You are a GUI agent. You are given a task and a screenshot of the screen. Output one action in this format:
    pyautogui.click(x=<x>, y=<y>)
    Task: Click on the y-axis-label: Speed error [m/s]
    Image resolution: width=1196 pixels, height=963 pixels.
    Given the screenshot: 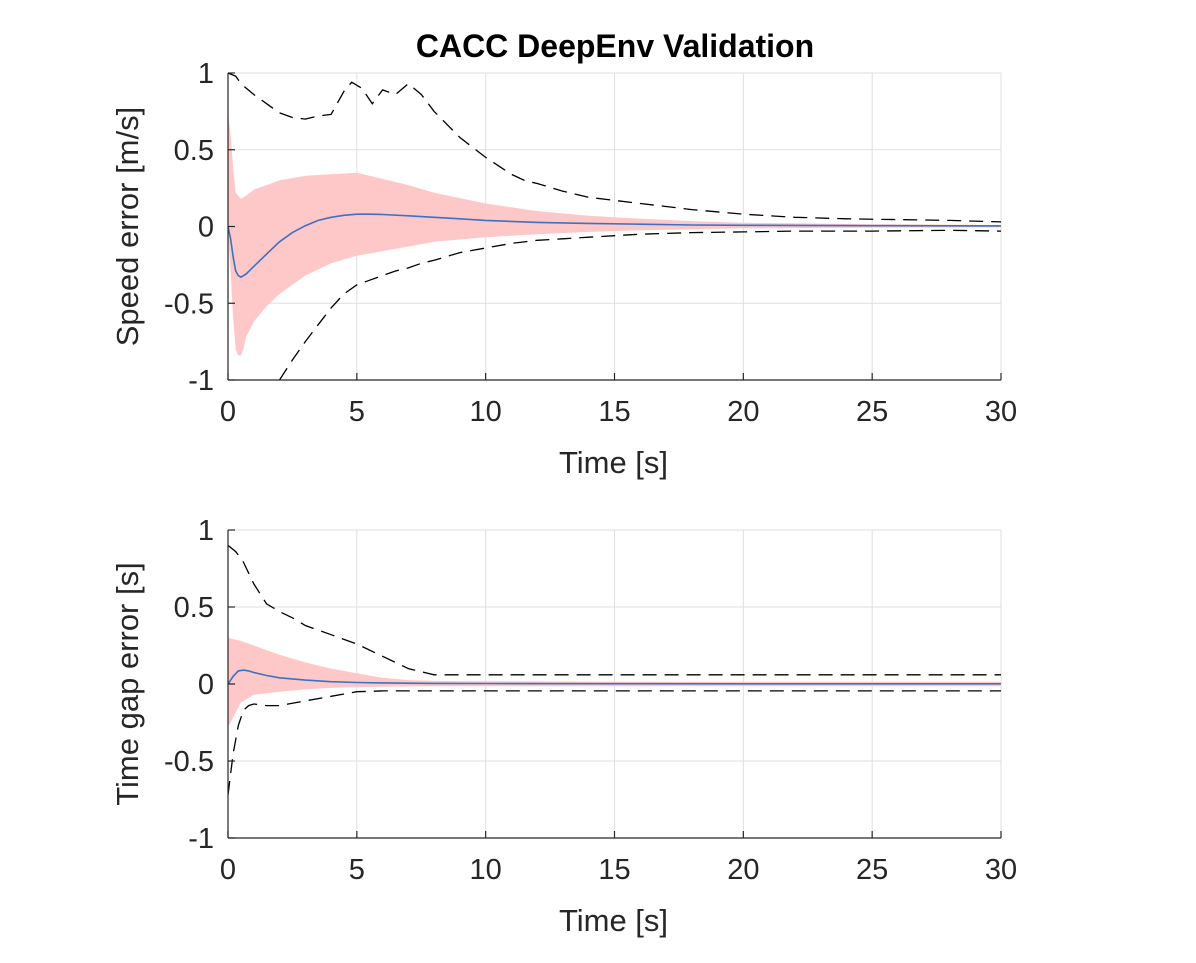 What is the action you would take?
    pyautogui.click(x=127, y=226)
    